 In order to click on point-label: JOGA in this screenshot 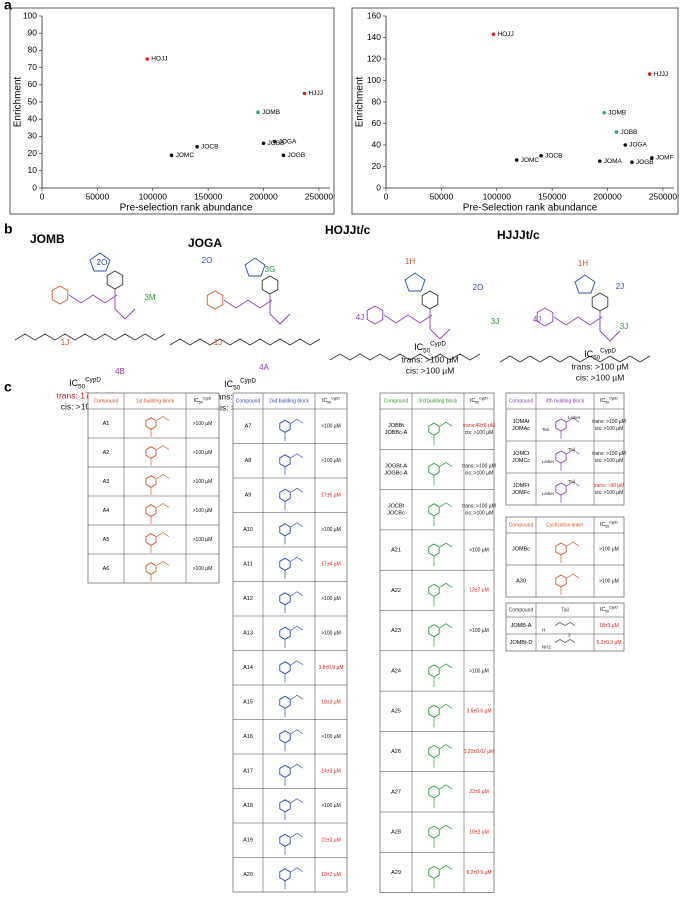, I will do `click(638, 145)`.